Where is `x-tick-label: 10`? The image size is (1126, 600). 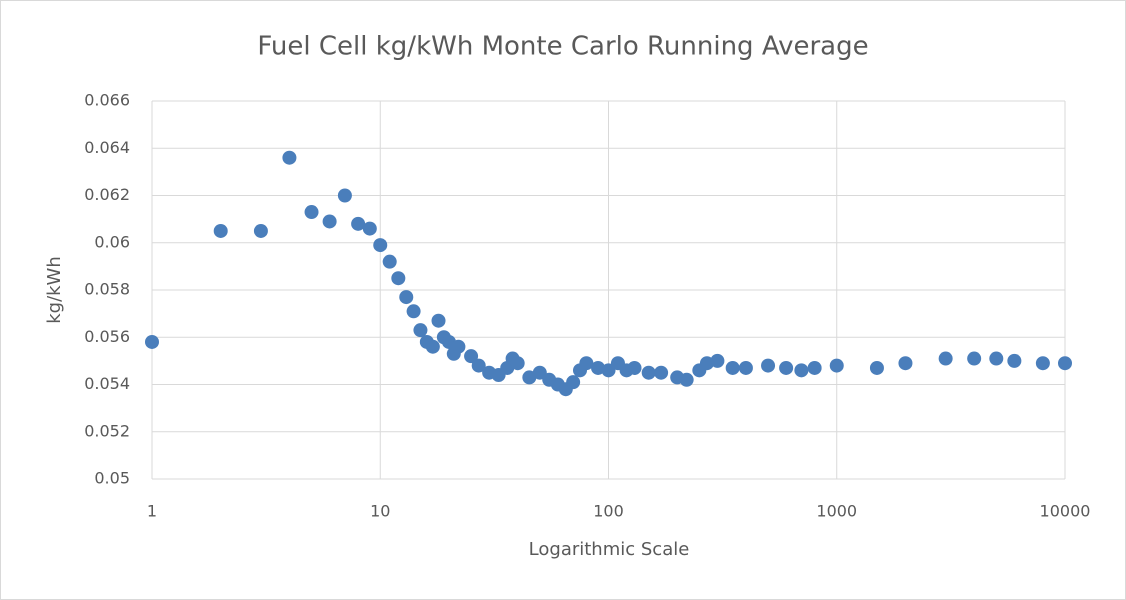 x-tick-label: 10 is located at coordinates (380, 511).